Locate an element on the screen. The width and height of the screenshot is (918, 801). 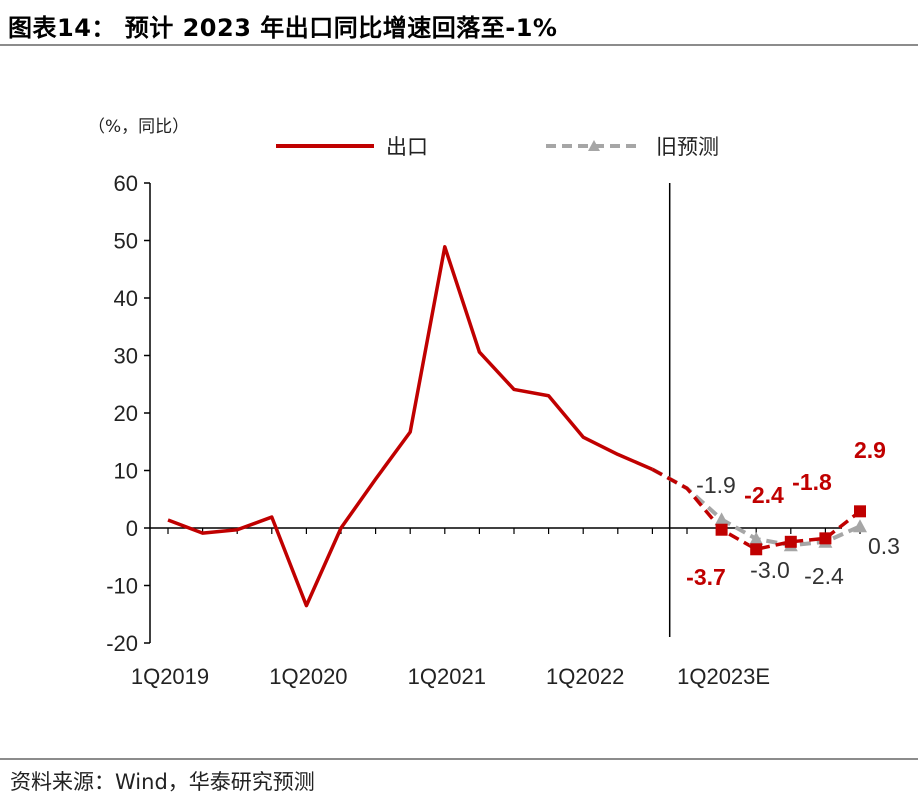
title-divider is located at coordinates (459, 45).